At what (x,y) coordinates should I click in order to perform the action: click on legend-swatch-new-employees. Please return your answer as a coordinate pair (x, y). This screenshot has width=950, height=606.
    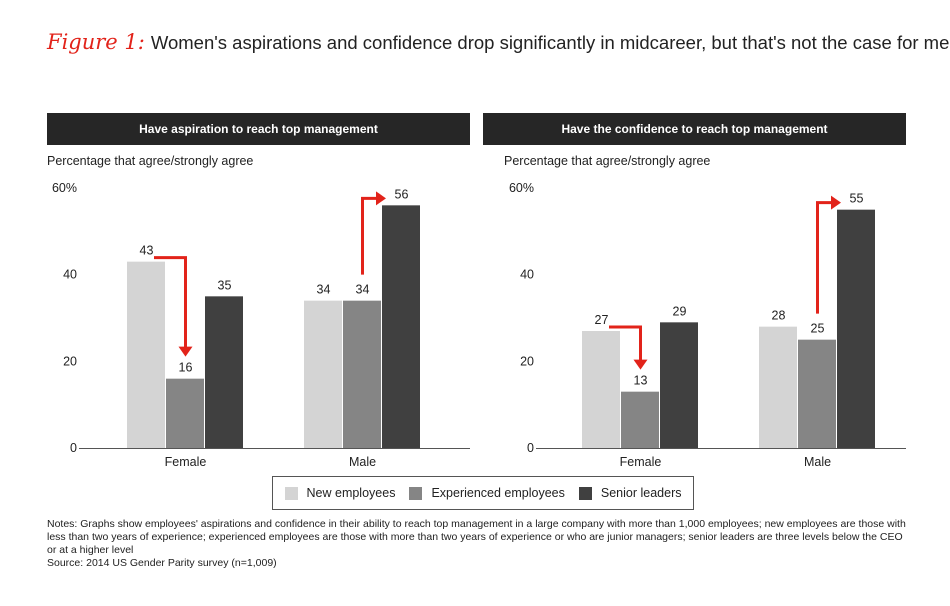
    Looking at the image, I should click on (291, 493).